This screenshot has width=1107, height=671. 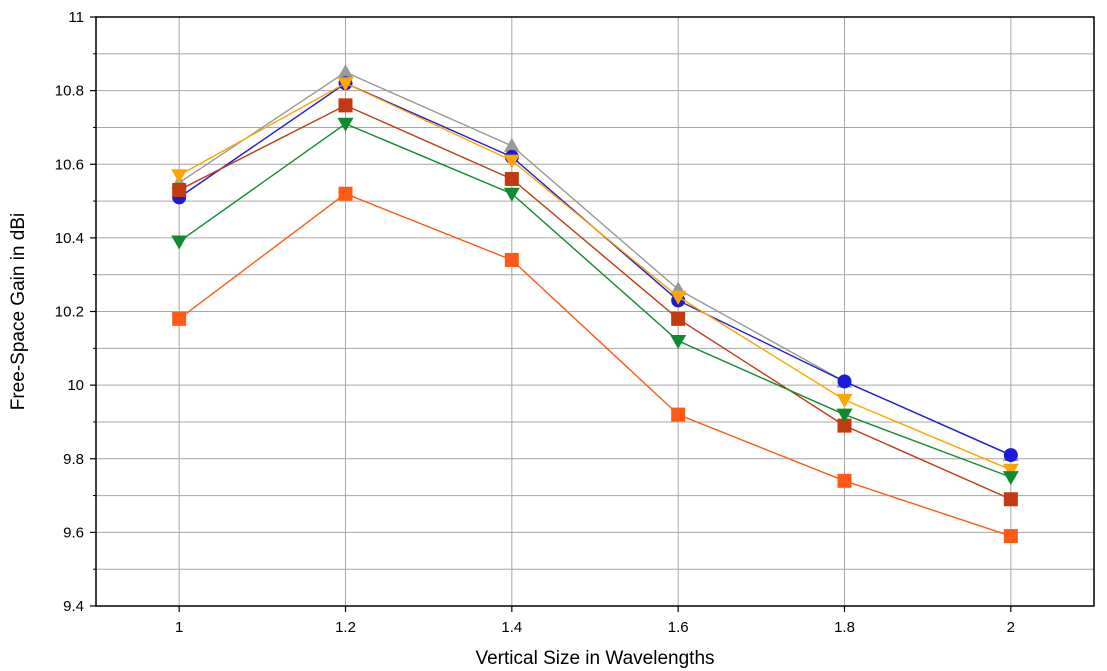 I want to click on y-tick-label: 9.6, so click(x=73, y=532).